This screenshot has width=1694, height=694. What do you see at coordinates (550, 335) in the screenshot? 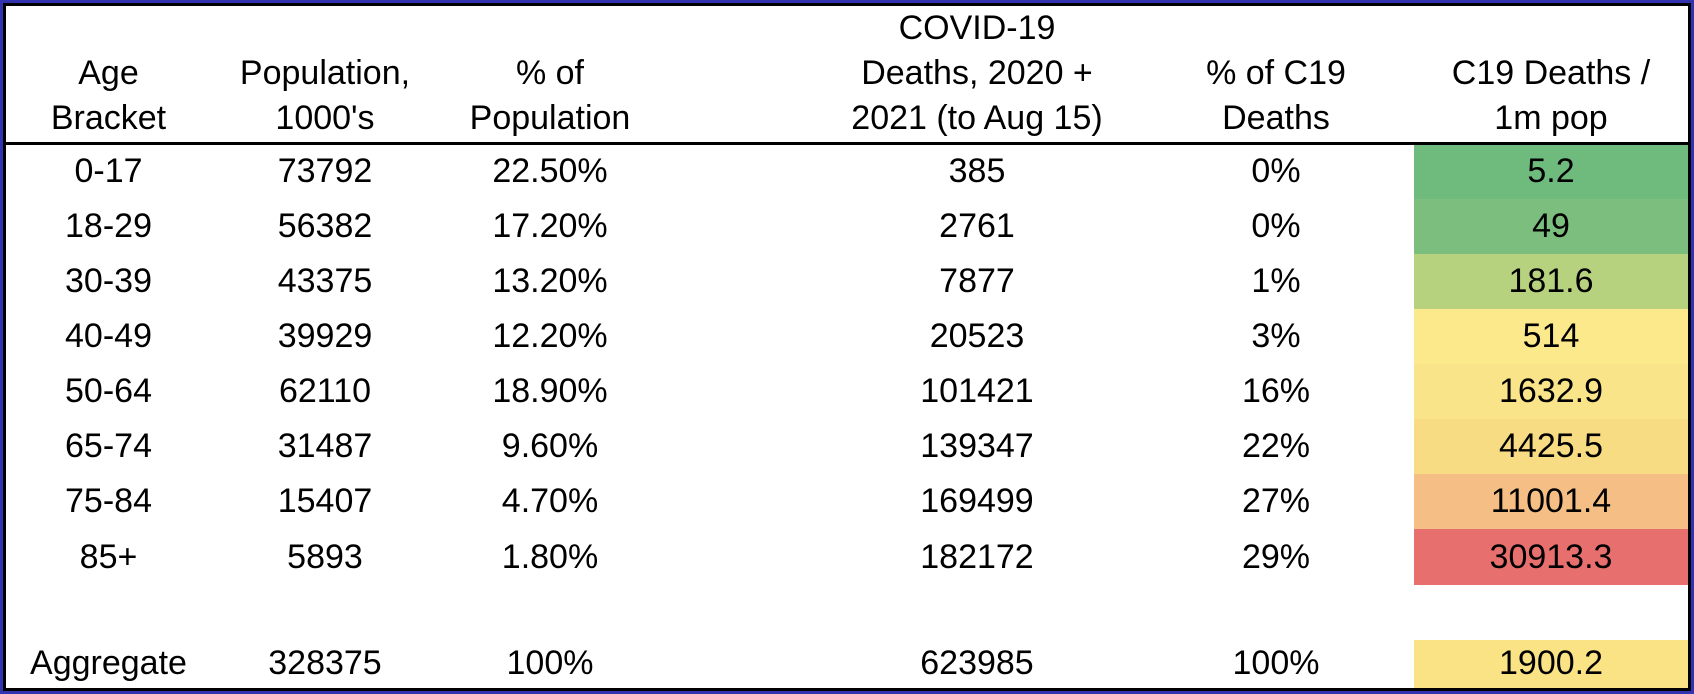
I see `cell-pct-population: 12.20%` at bounding box center [550, 335].